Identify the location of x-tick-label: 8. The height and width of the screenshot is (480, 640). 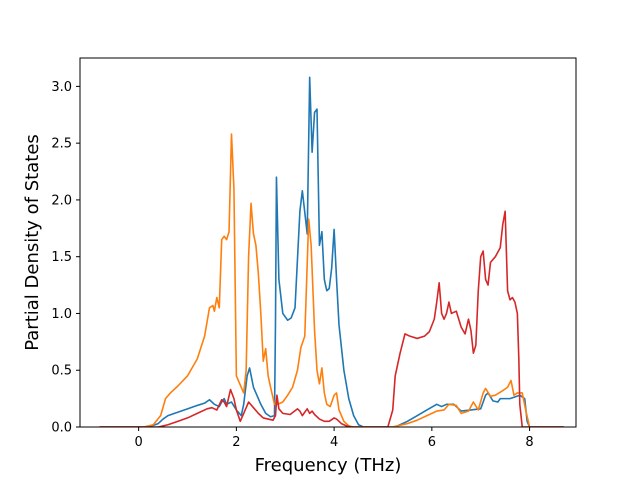
(529, 442).